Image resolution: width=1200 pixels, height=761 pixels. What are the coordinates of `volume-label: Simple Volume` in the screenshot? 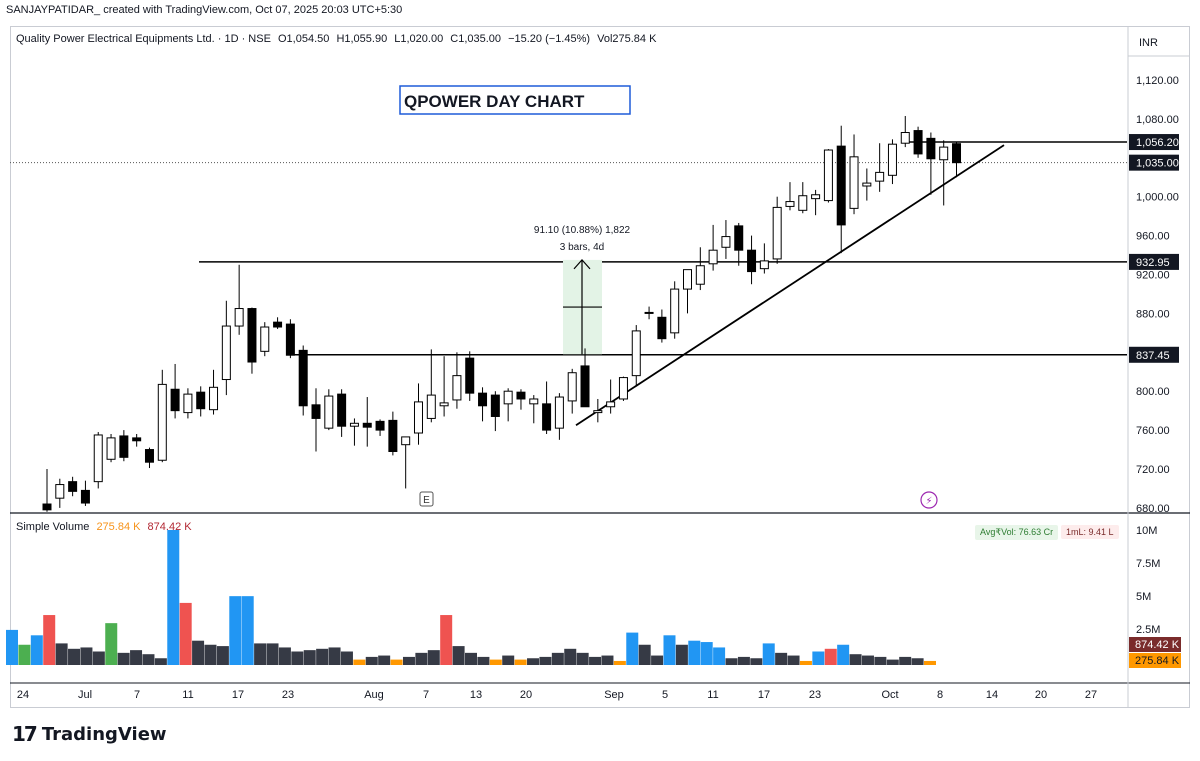 It's located at (53, 527).